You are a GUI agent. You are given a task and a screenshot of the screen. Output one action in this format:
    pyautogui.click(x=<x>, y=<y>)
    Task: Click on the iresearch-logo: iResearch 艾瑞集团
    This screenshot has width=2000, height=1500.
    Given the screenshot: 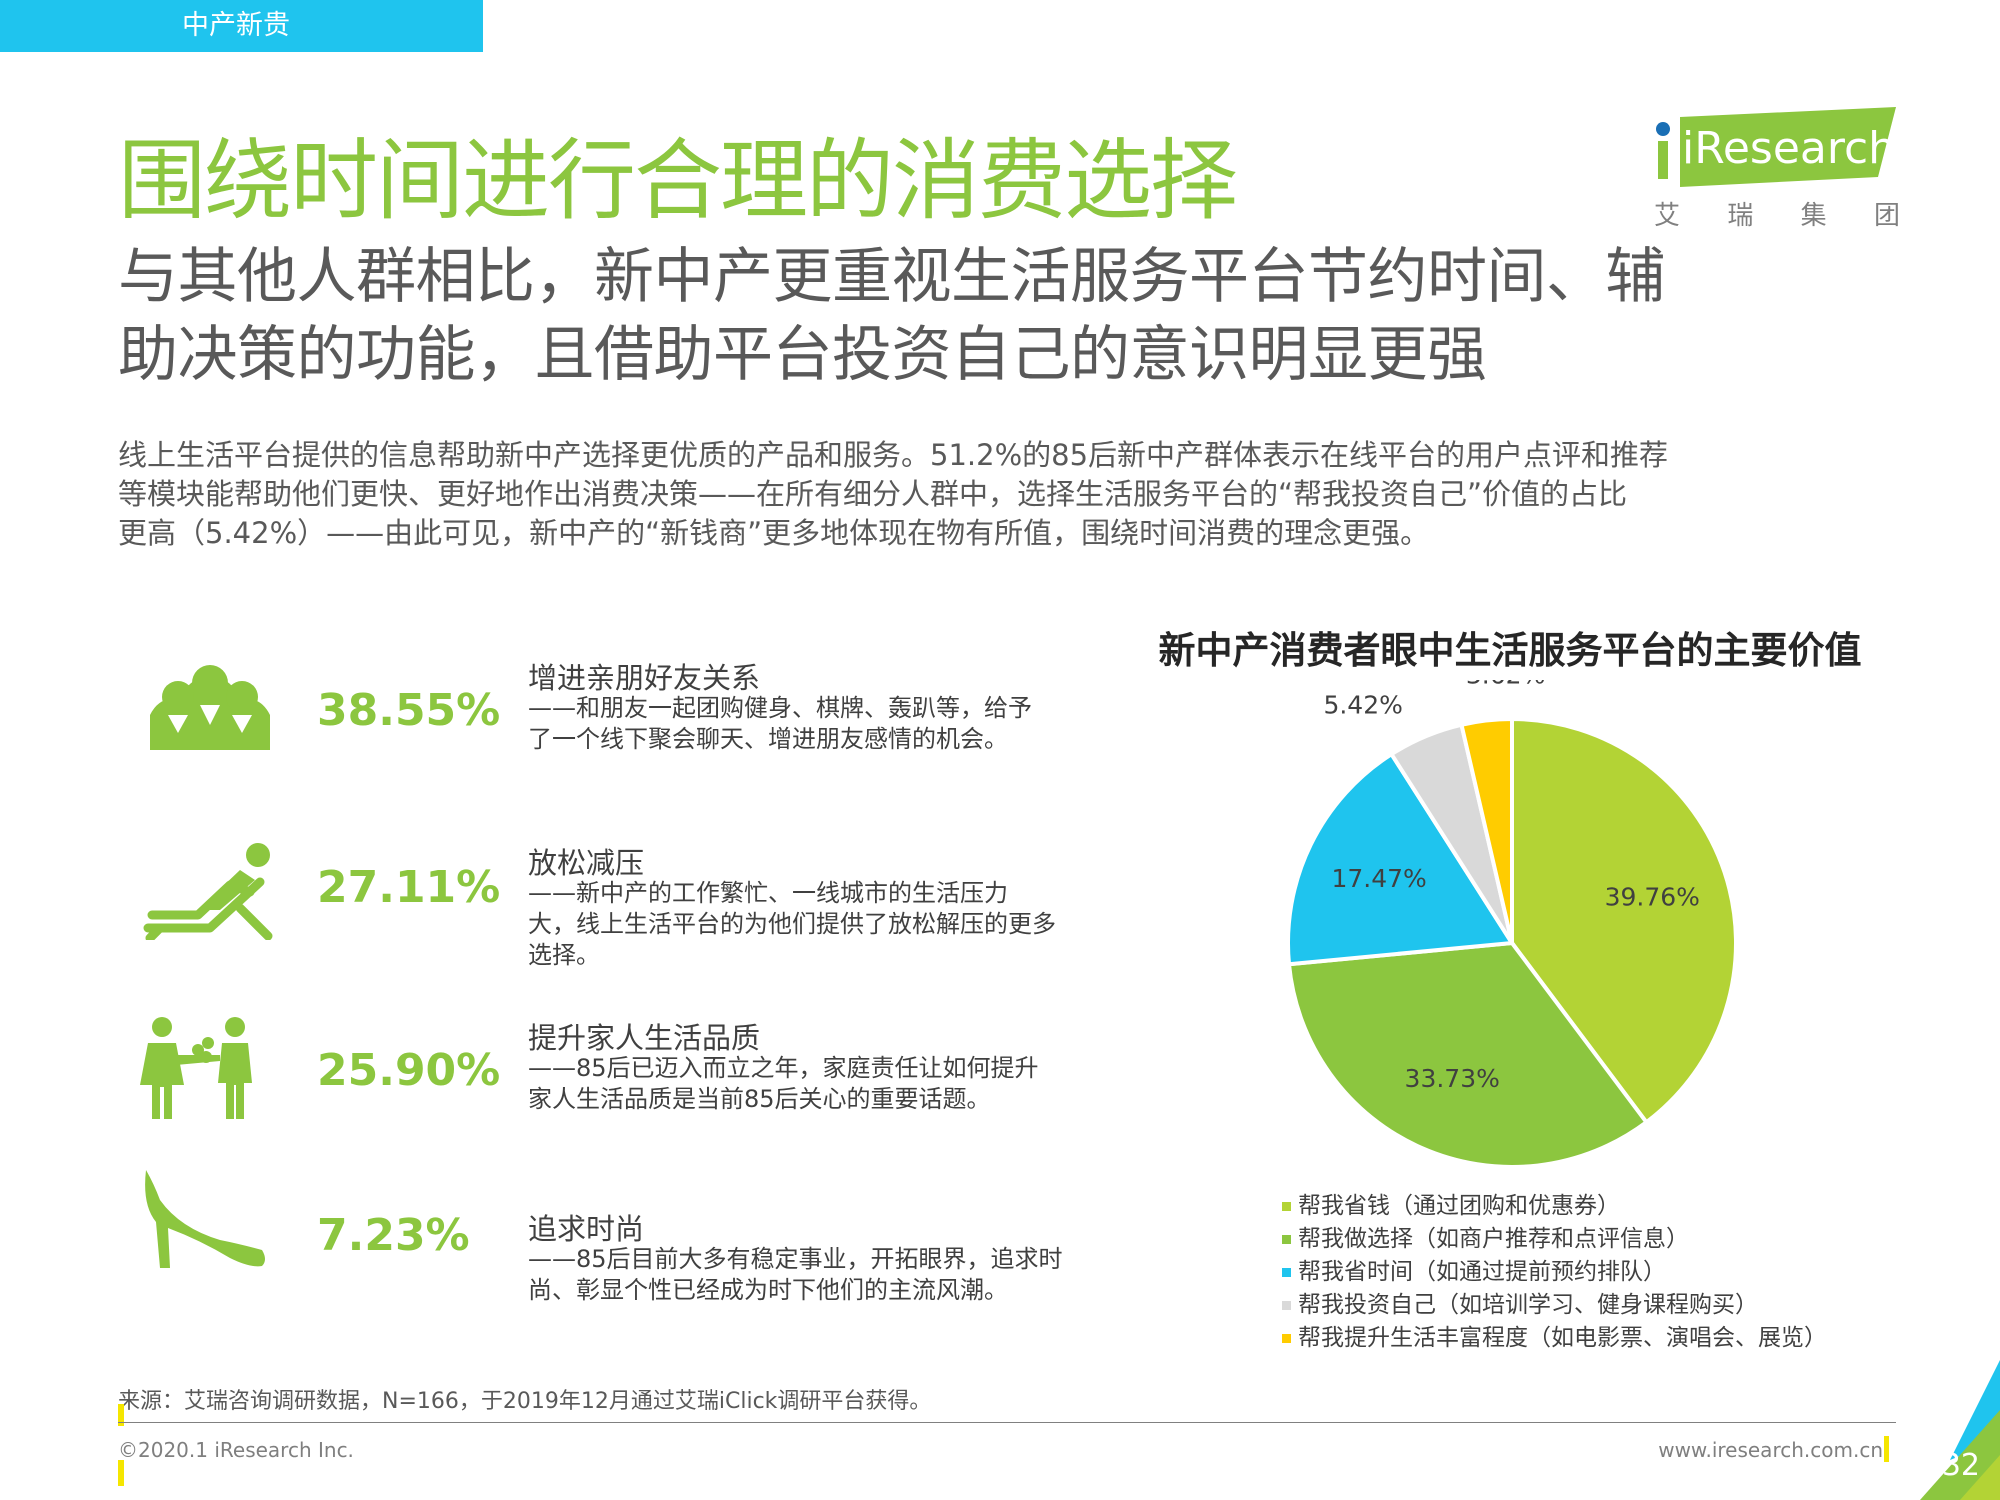 What is the action you would take?
    pyautogui.click(x=1775, y=170)
    